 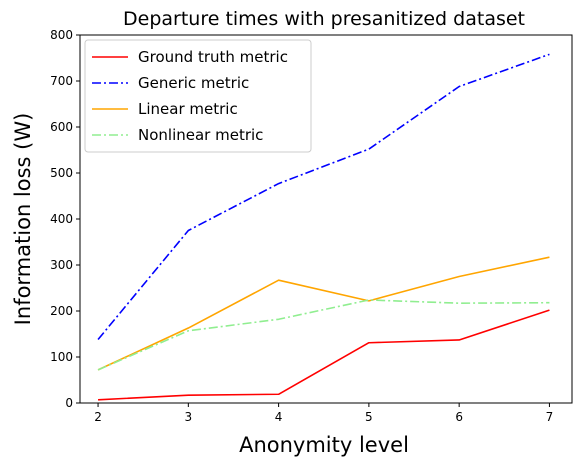 I want to click on legend-label-2: Generic metric, so click(x=193, y=83).